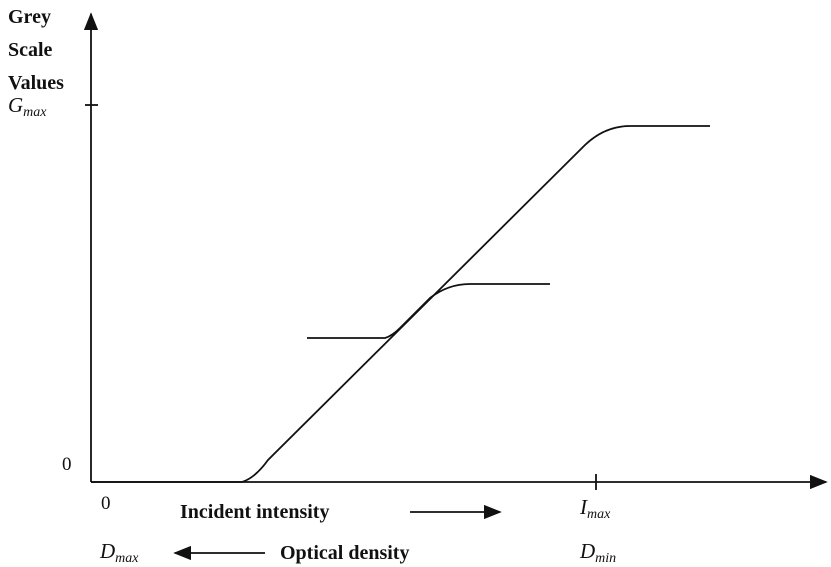 The width and height of the screenshot is (831, 567). What do you see at coordinates (67, 464) in the screenshot?
I see `y-zero-label: 0` at bounding box center [67, 464].